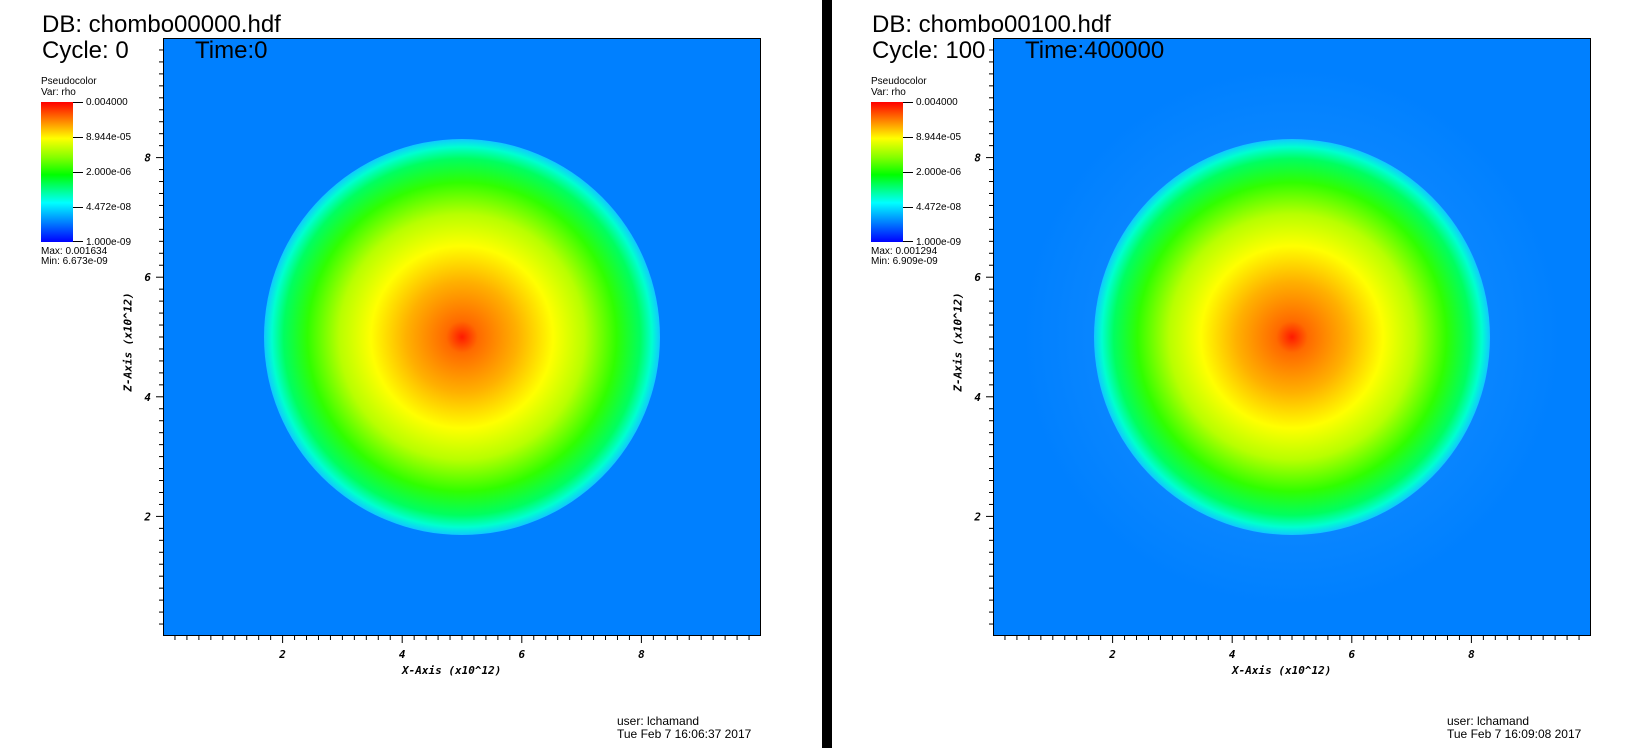 The image size is (1650, 748). What do you see at coordinates (1514, 734) in the screenshot?
I see `footer-date: Tue Feb 7 16:09:08 2017` at bounding box center [1514, 734].